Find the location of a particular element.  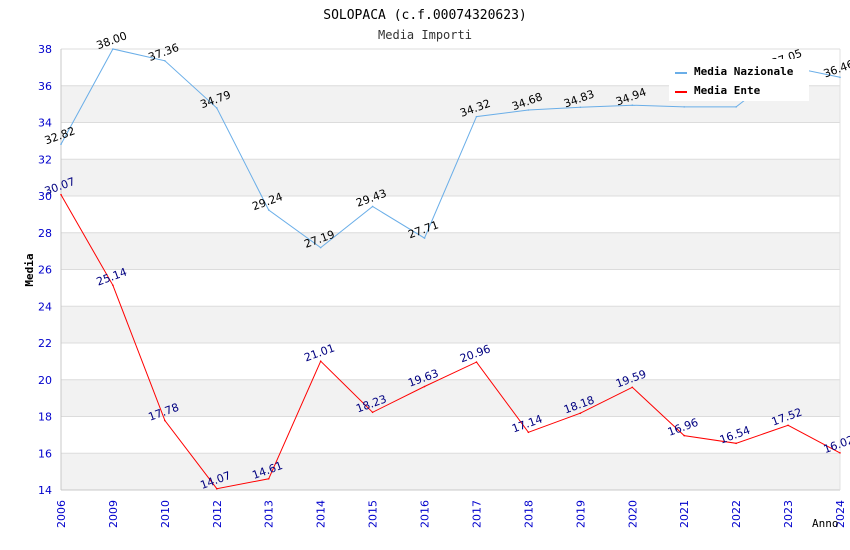

x-tick-label-2013: 2013 is located at coordinates (269, 514).